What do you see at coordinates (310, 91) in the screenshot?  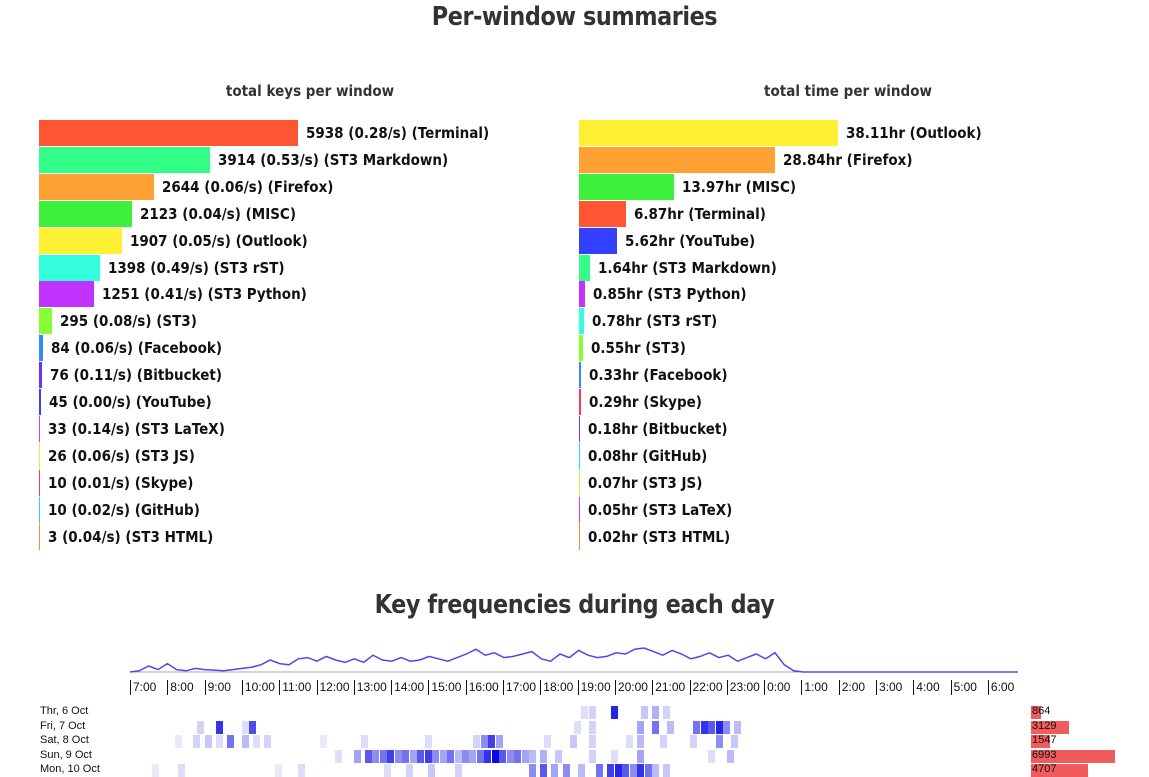 I see `keys-chart-title: total keys per window` at bounding box center [310, 91].